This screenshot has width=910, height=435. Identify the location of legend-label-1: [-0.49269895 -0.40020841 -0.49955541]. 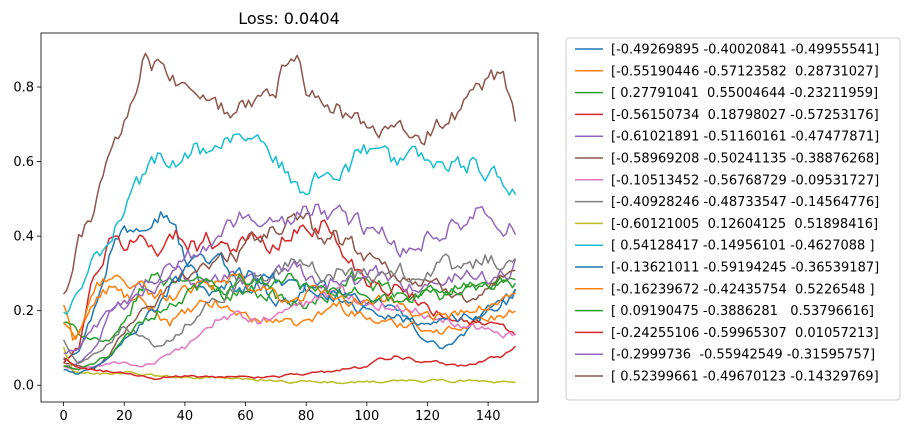
(745, 50).